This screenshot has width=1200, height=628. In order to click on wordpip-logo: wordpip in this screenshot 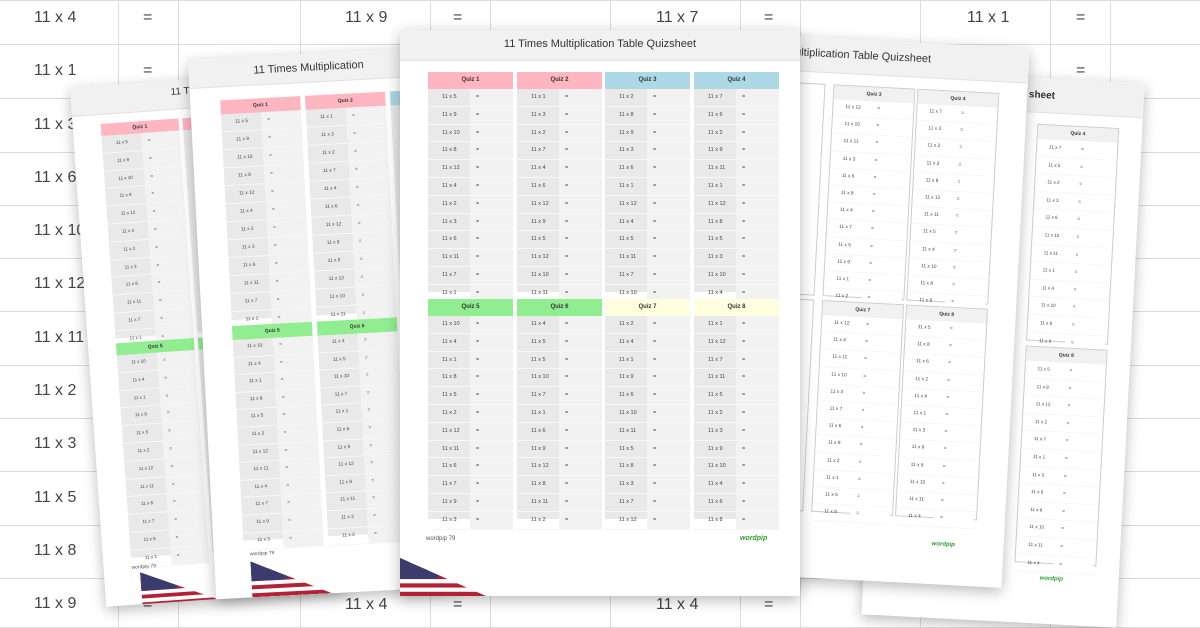, I will do `click(1051, 579)`.